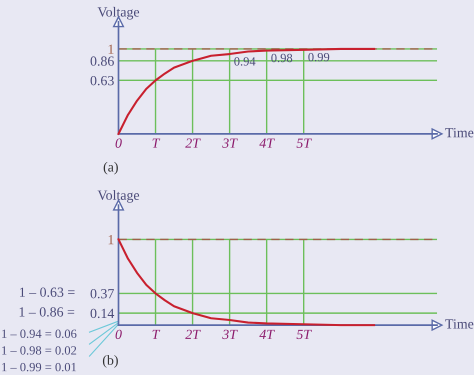 Image resolution: width=474 pixels, height=375 pixels. What do you see at coordinates (102, 81) in the screenshot?
I see `y-tick-label: 0.63` at bounding box center [102, 81].